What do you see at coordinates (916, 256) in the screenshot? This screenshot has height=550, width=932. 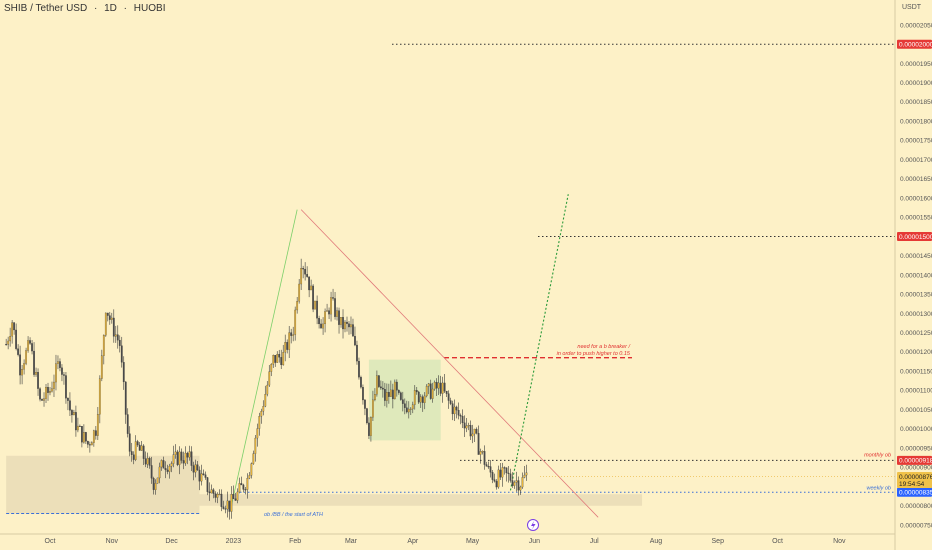 I see `price-tick-label: 0.00001450` at bounding box center [916, 256].